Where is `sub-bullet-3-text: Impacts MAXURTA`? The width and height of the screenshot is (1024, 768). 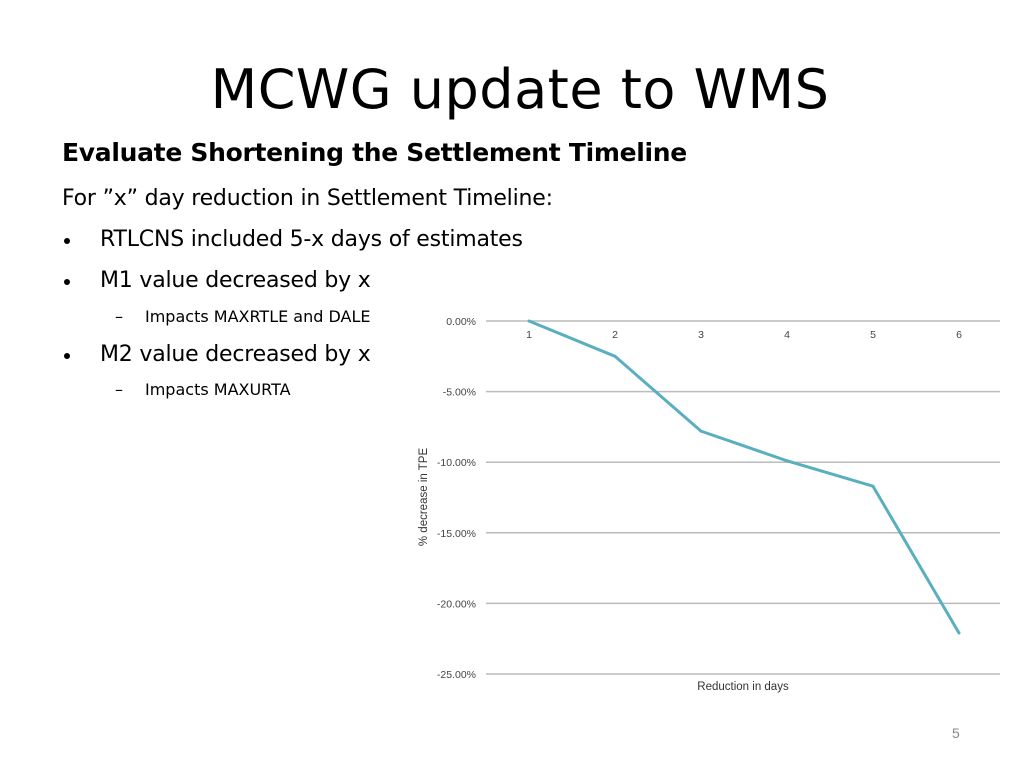 sub-bullet-3-text: Impacts MAXURTA is located at coordinates (218, 389).